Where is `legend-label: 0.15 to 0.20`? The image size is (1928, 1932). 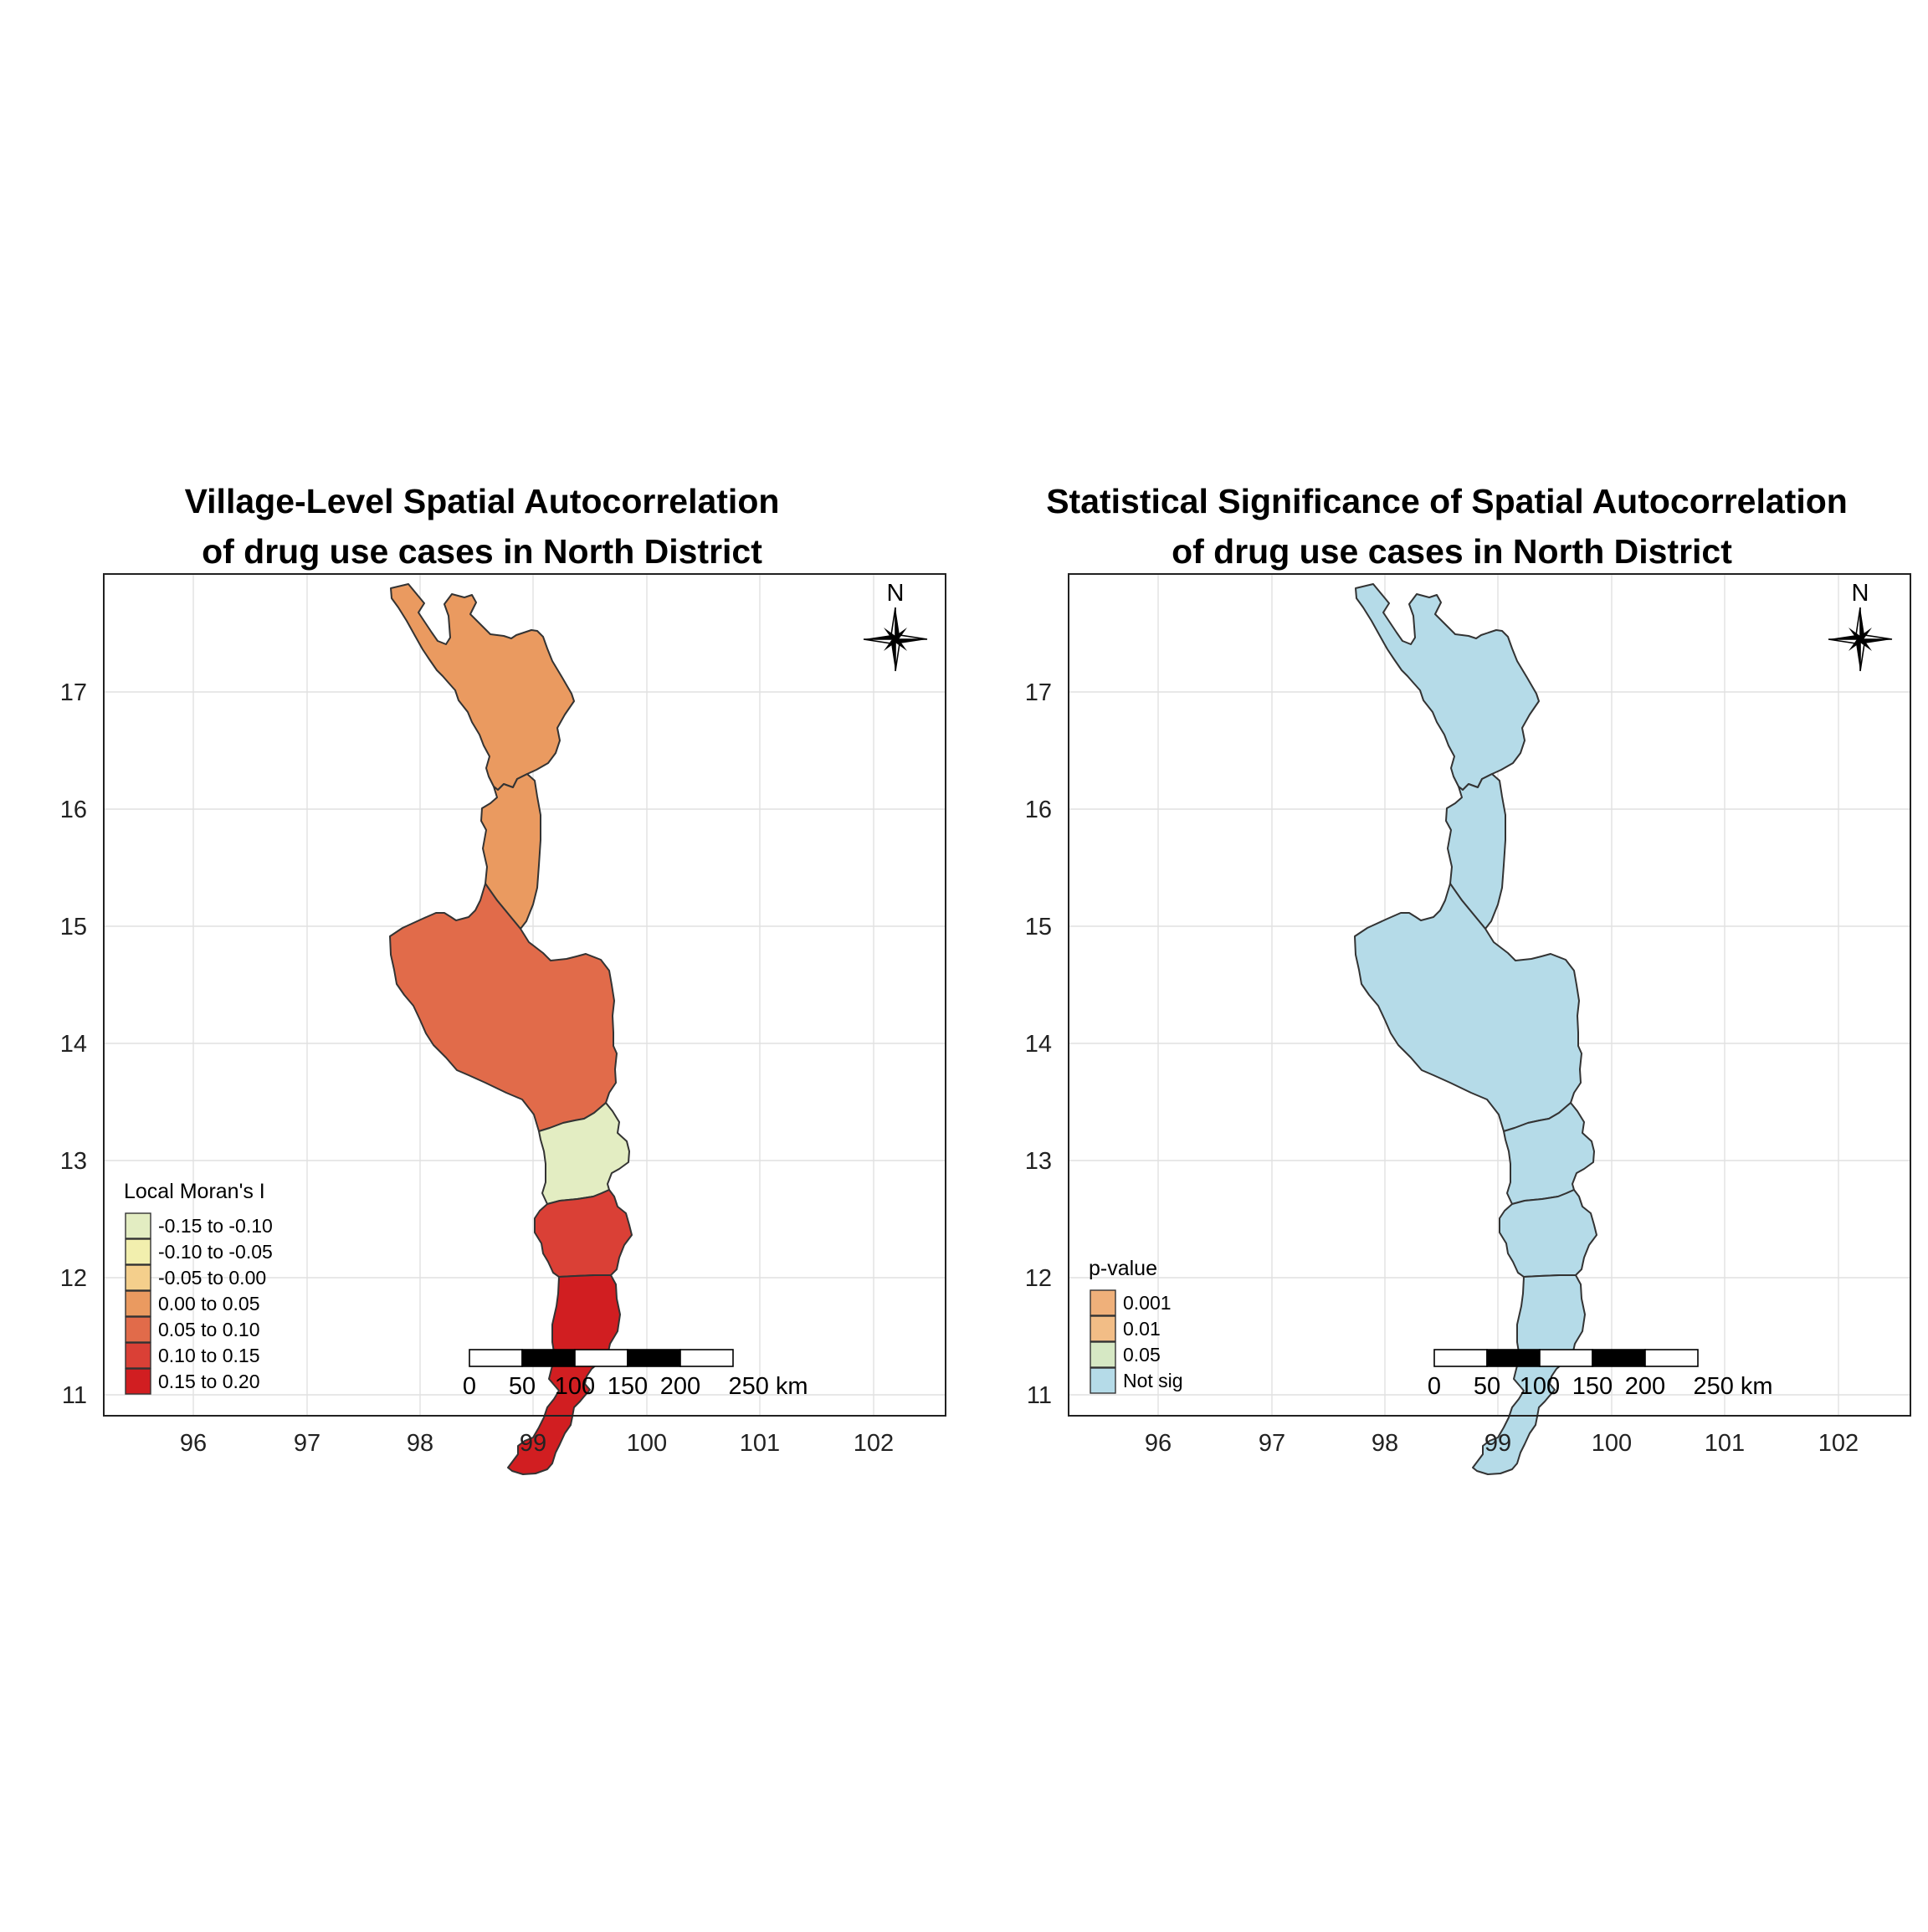
legend-label: 0.15 to 0.20 is located at coordinates (209, 1381).